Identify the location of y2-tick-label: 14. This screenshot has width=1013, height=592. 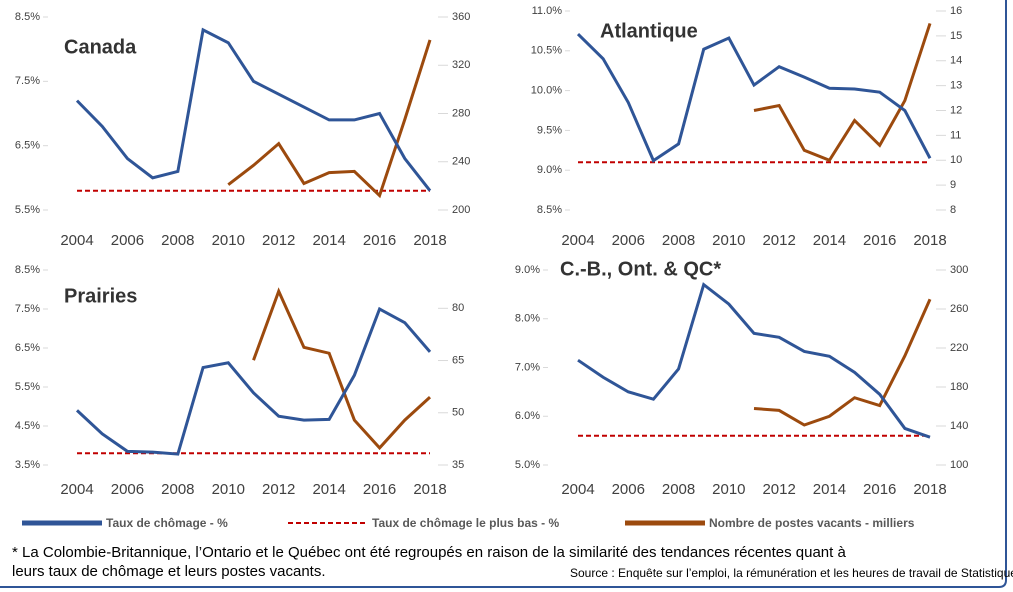
(956, 61).